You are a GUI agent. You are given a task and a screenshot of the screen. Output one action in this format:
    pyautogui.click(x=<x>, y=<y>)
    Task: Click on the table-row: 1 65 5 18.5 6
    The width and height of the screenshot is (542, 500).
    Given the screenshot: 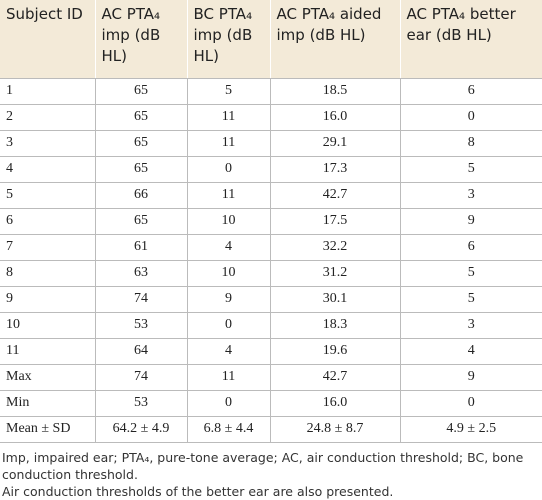 What is the action you would take?
    pyautogui.click(x=271, y=91)
    